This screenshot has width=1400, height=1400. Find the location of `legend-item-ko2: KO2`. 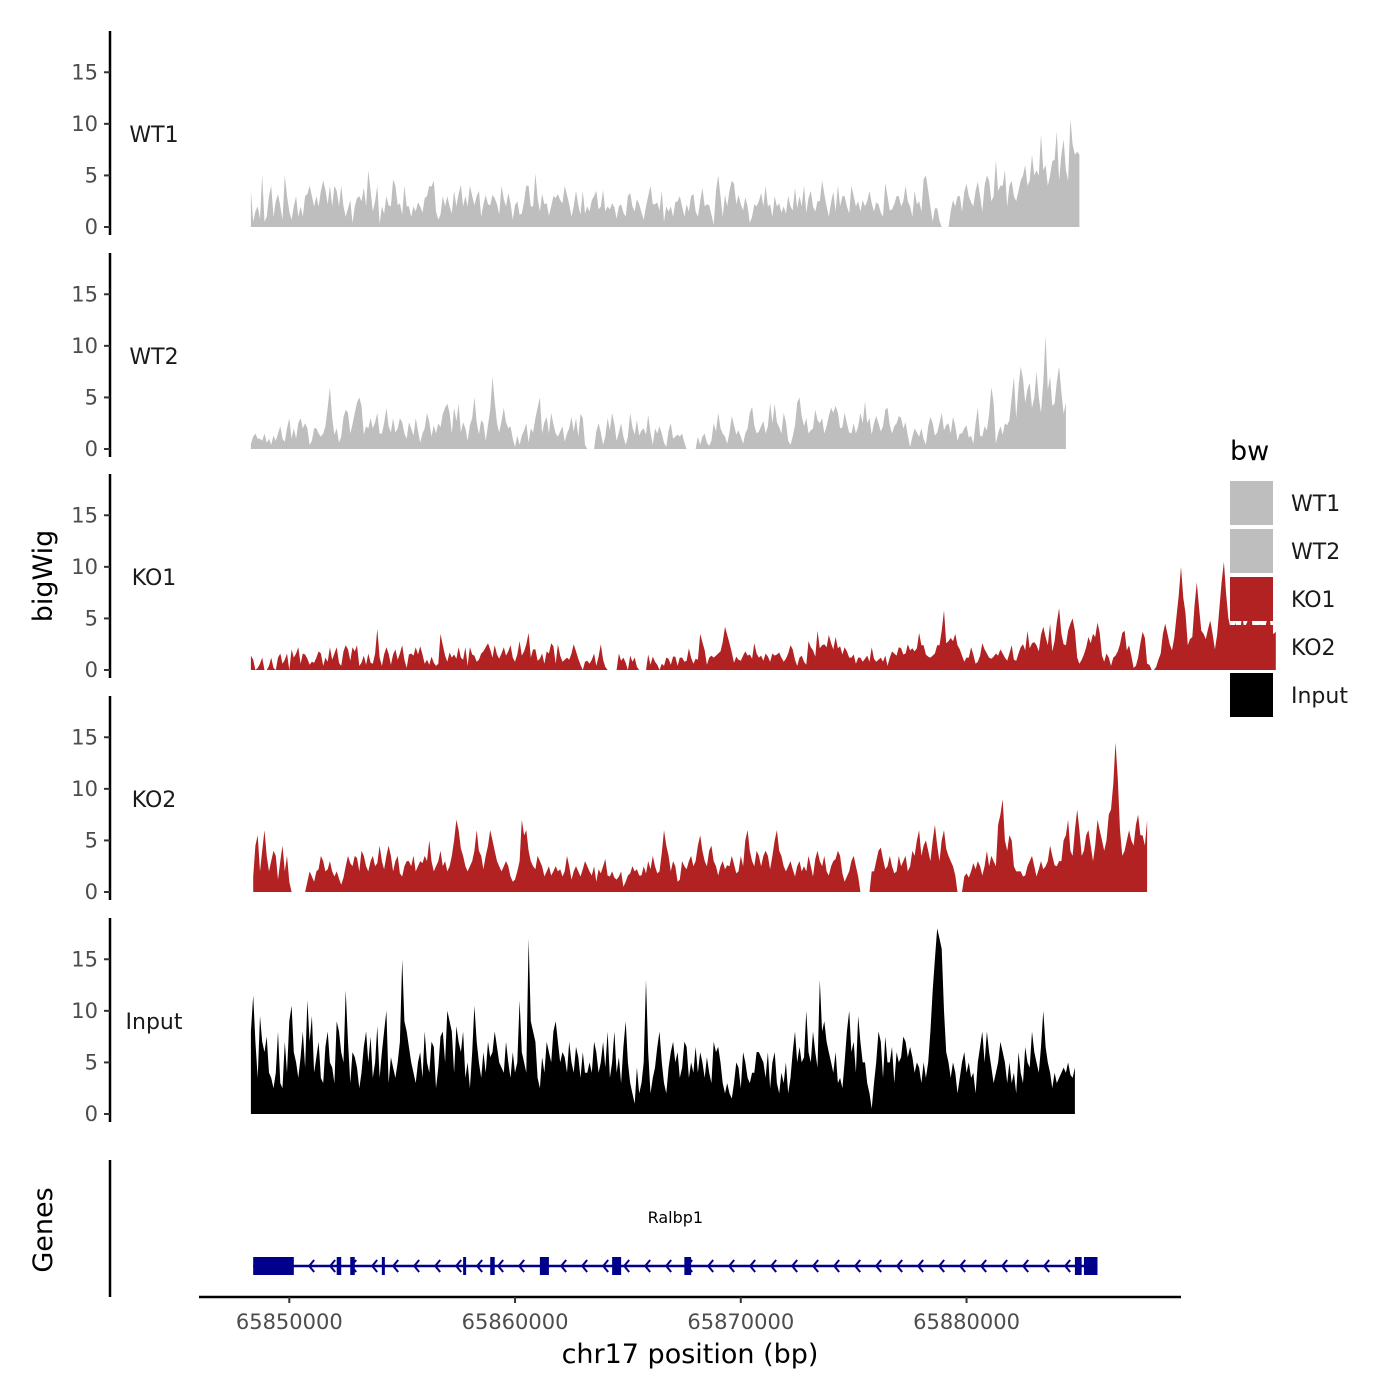

legend-item-ko2: KO2 is located at coordinates (1283, 647).